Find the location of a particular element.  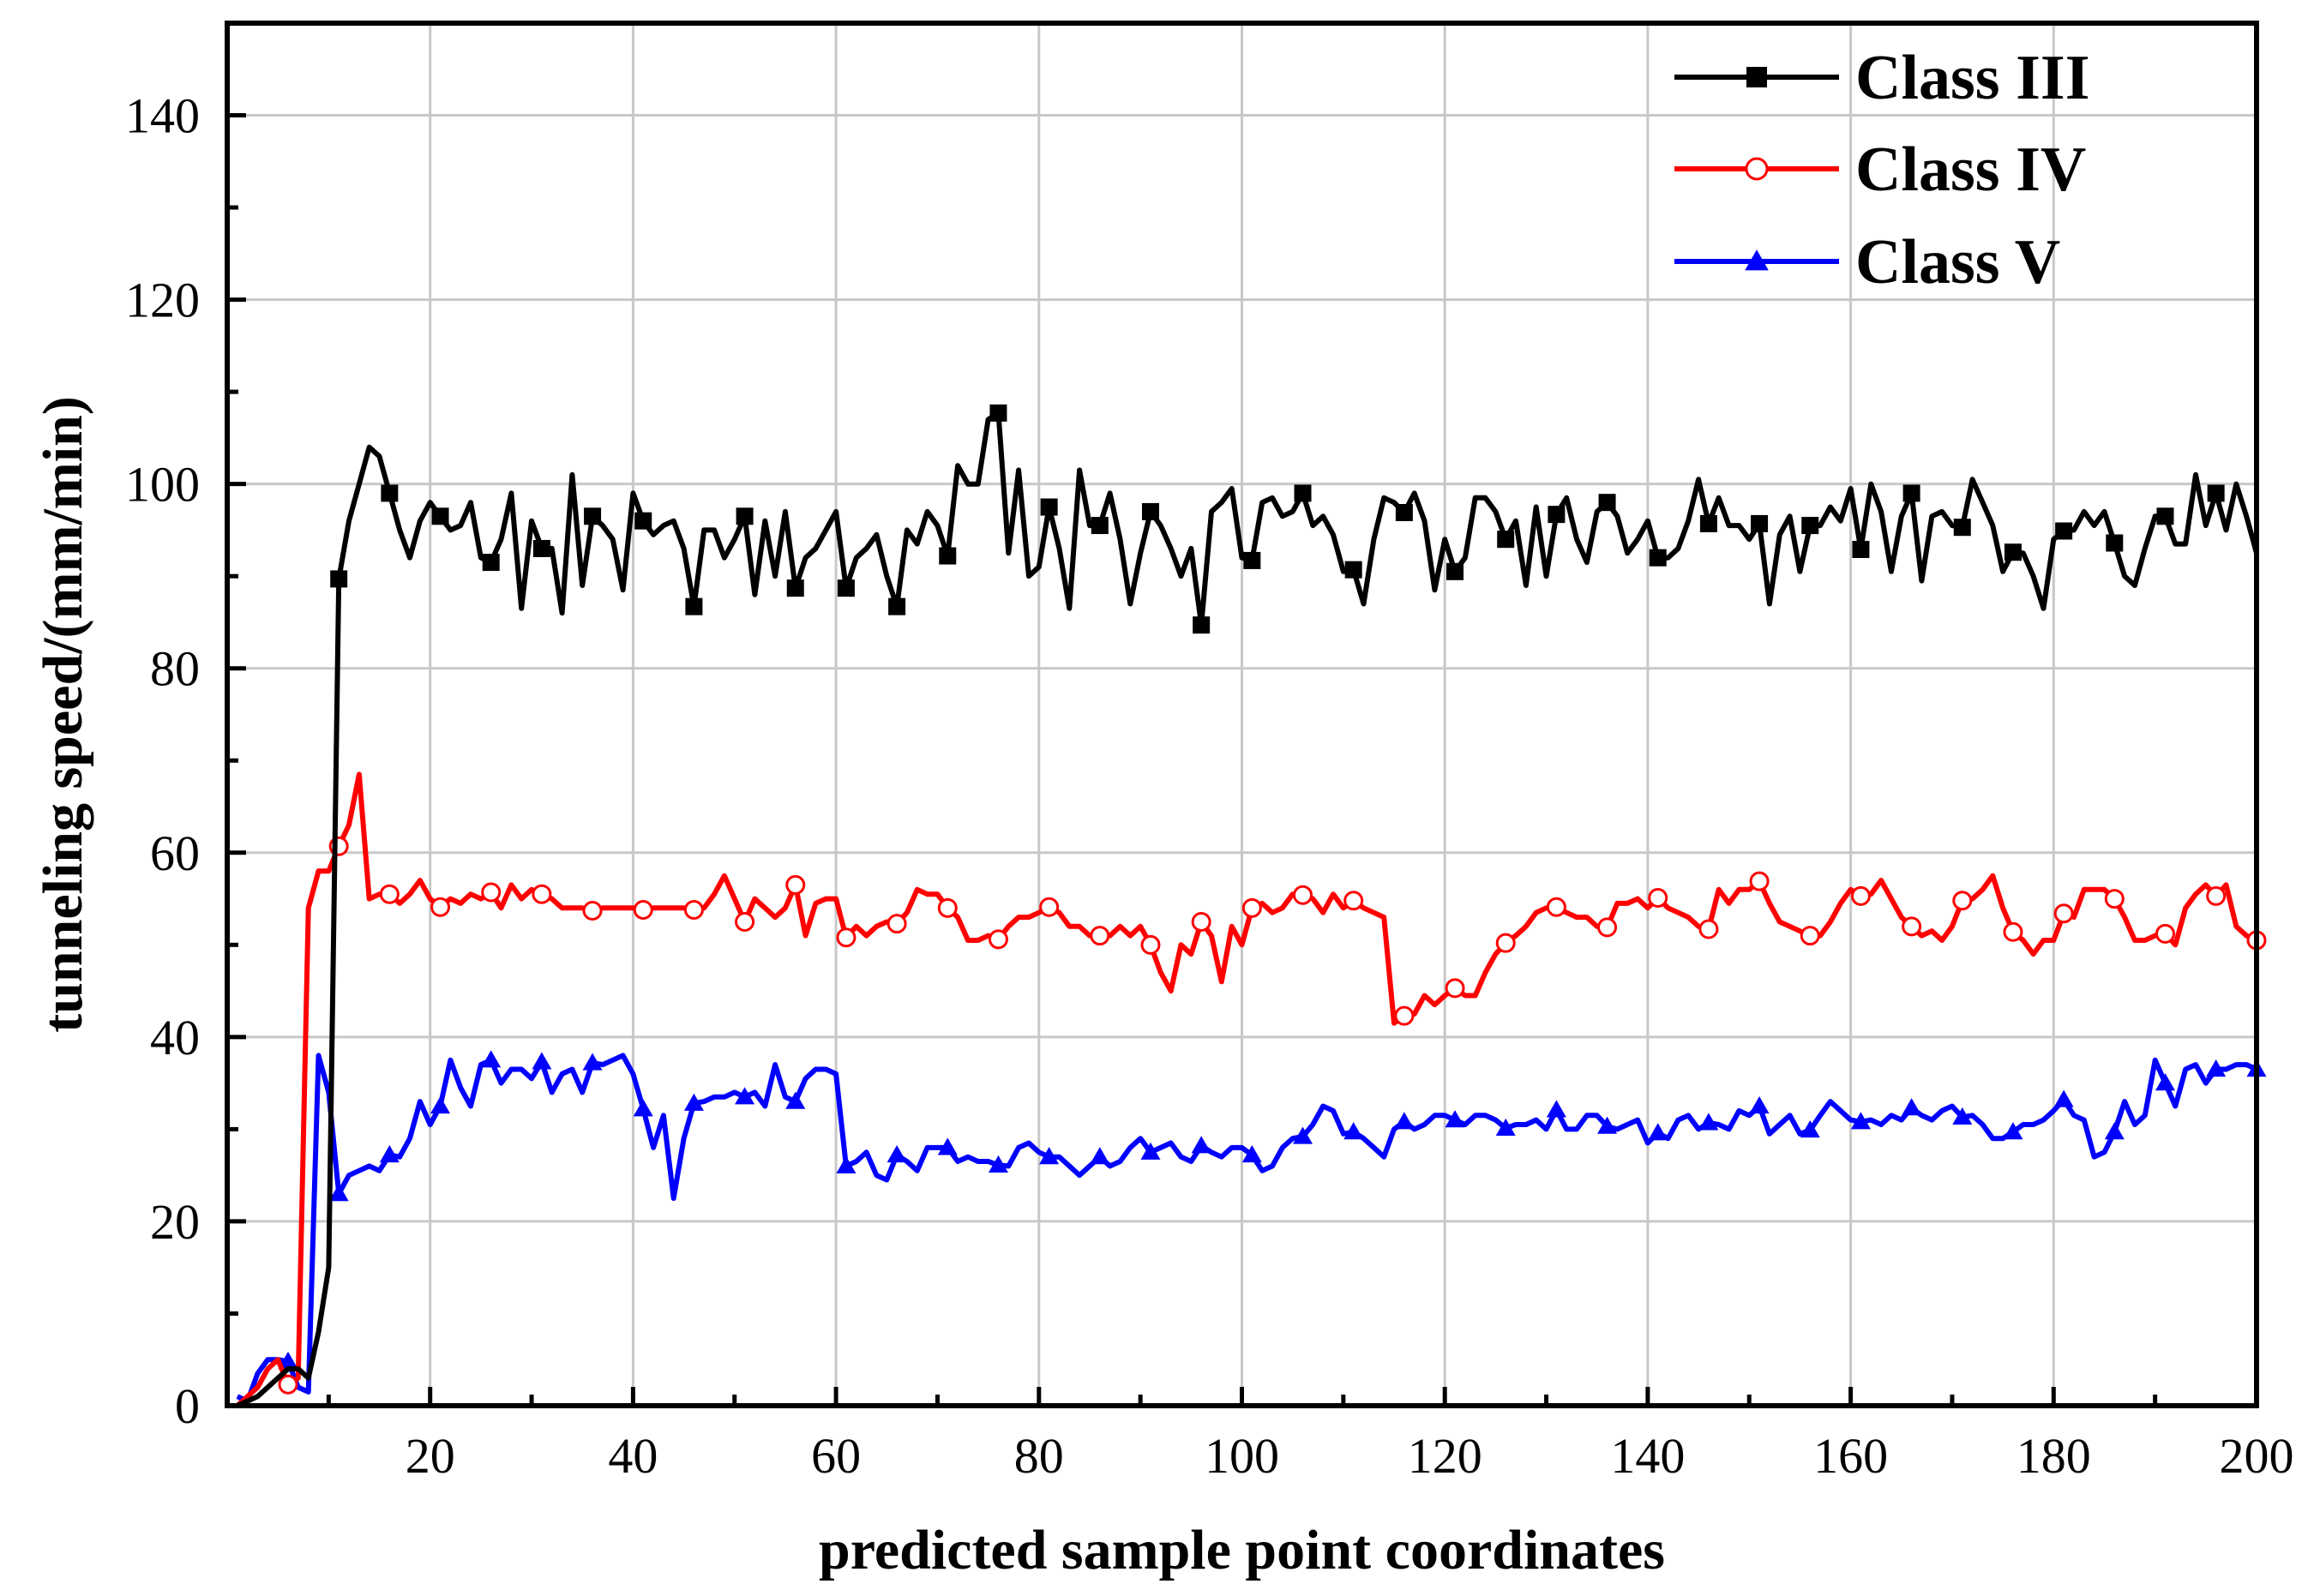

x-tick-label: 40 is located at coordinates (633, 1456).